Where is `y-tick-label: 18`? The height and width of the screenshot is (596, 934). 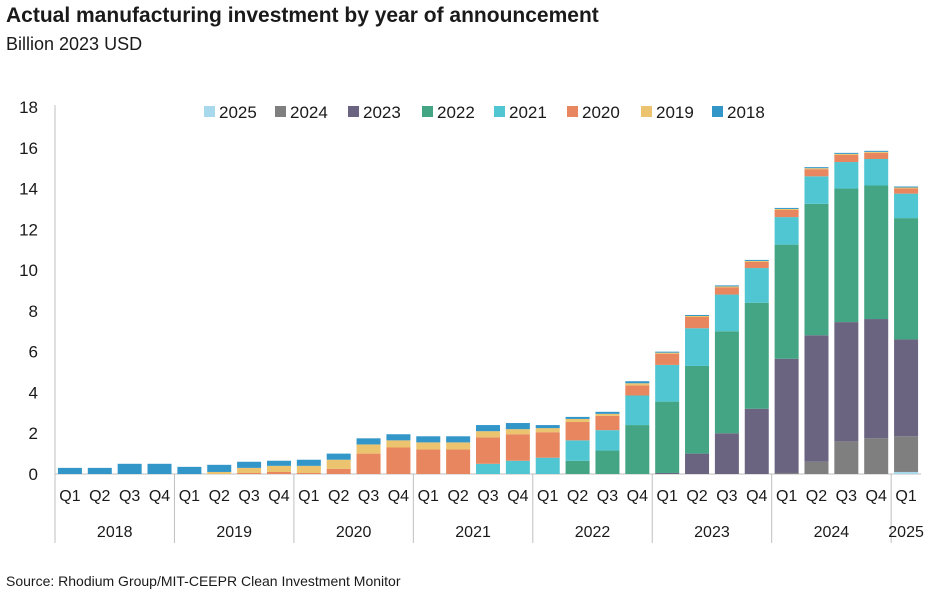
y-tick-label: 18 is located at coordinates (28, 107).